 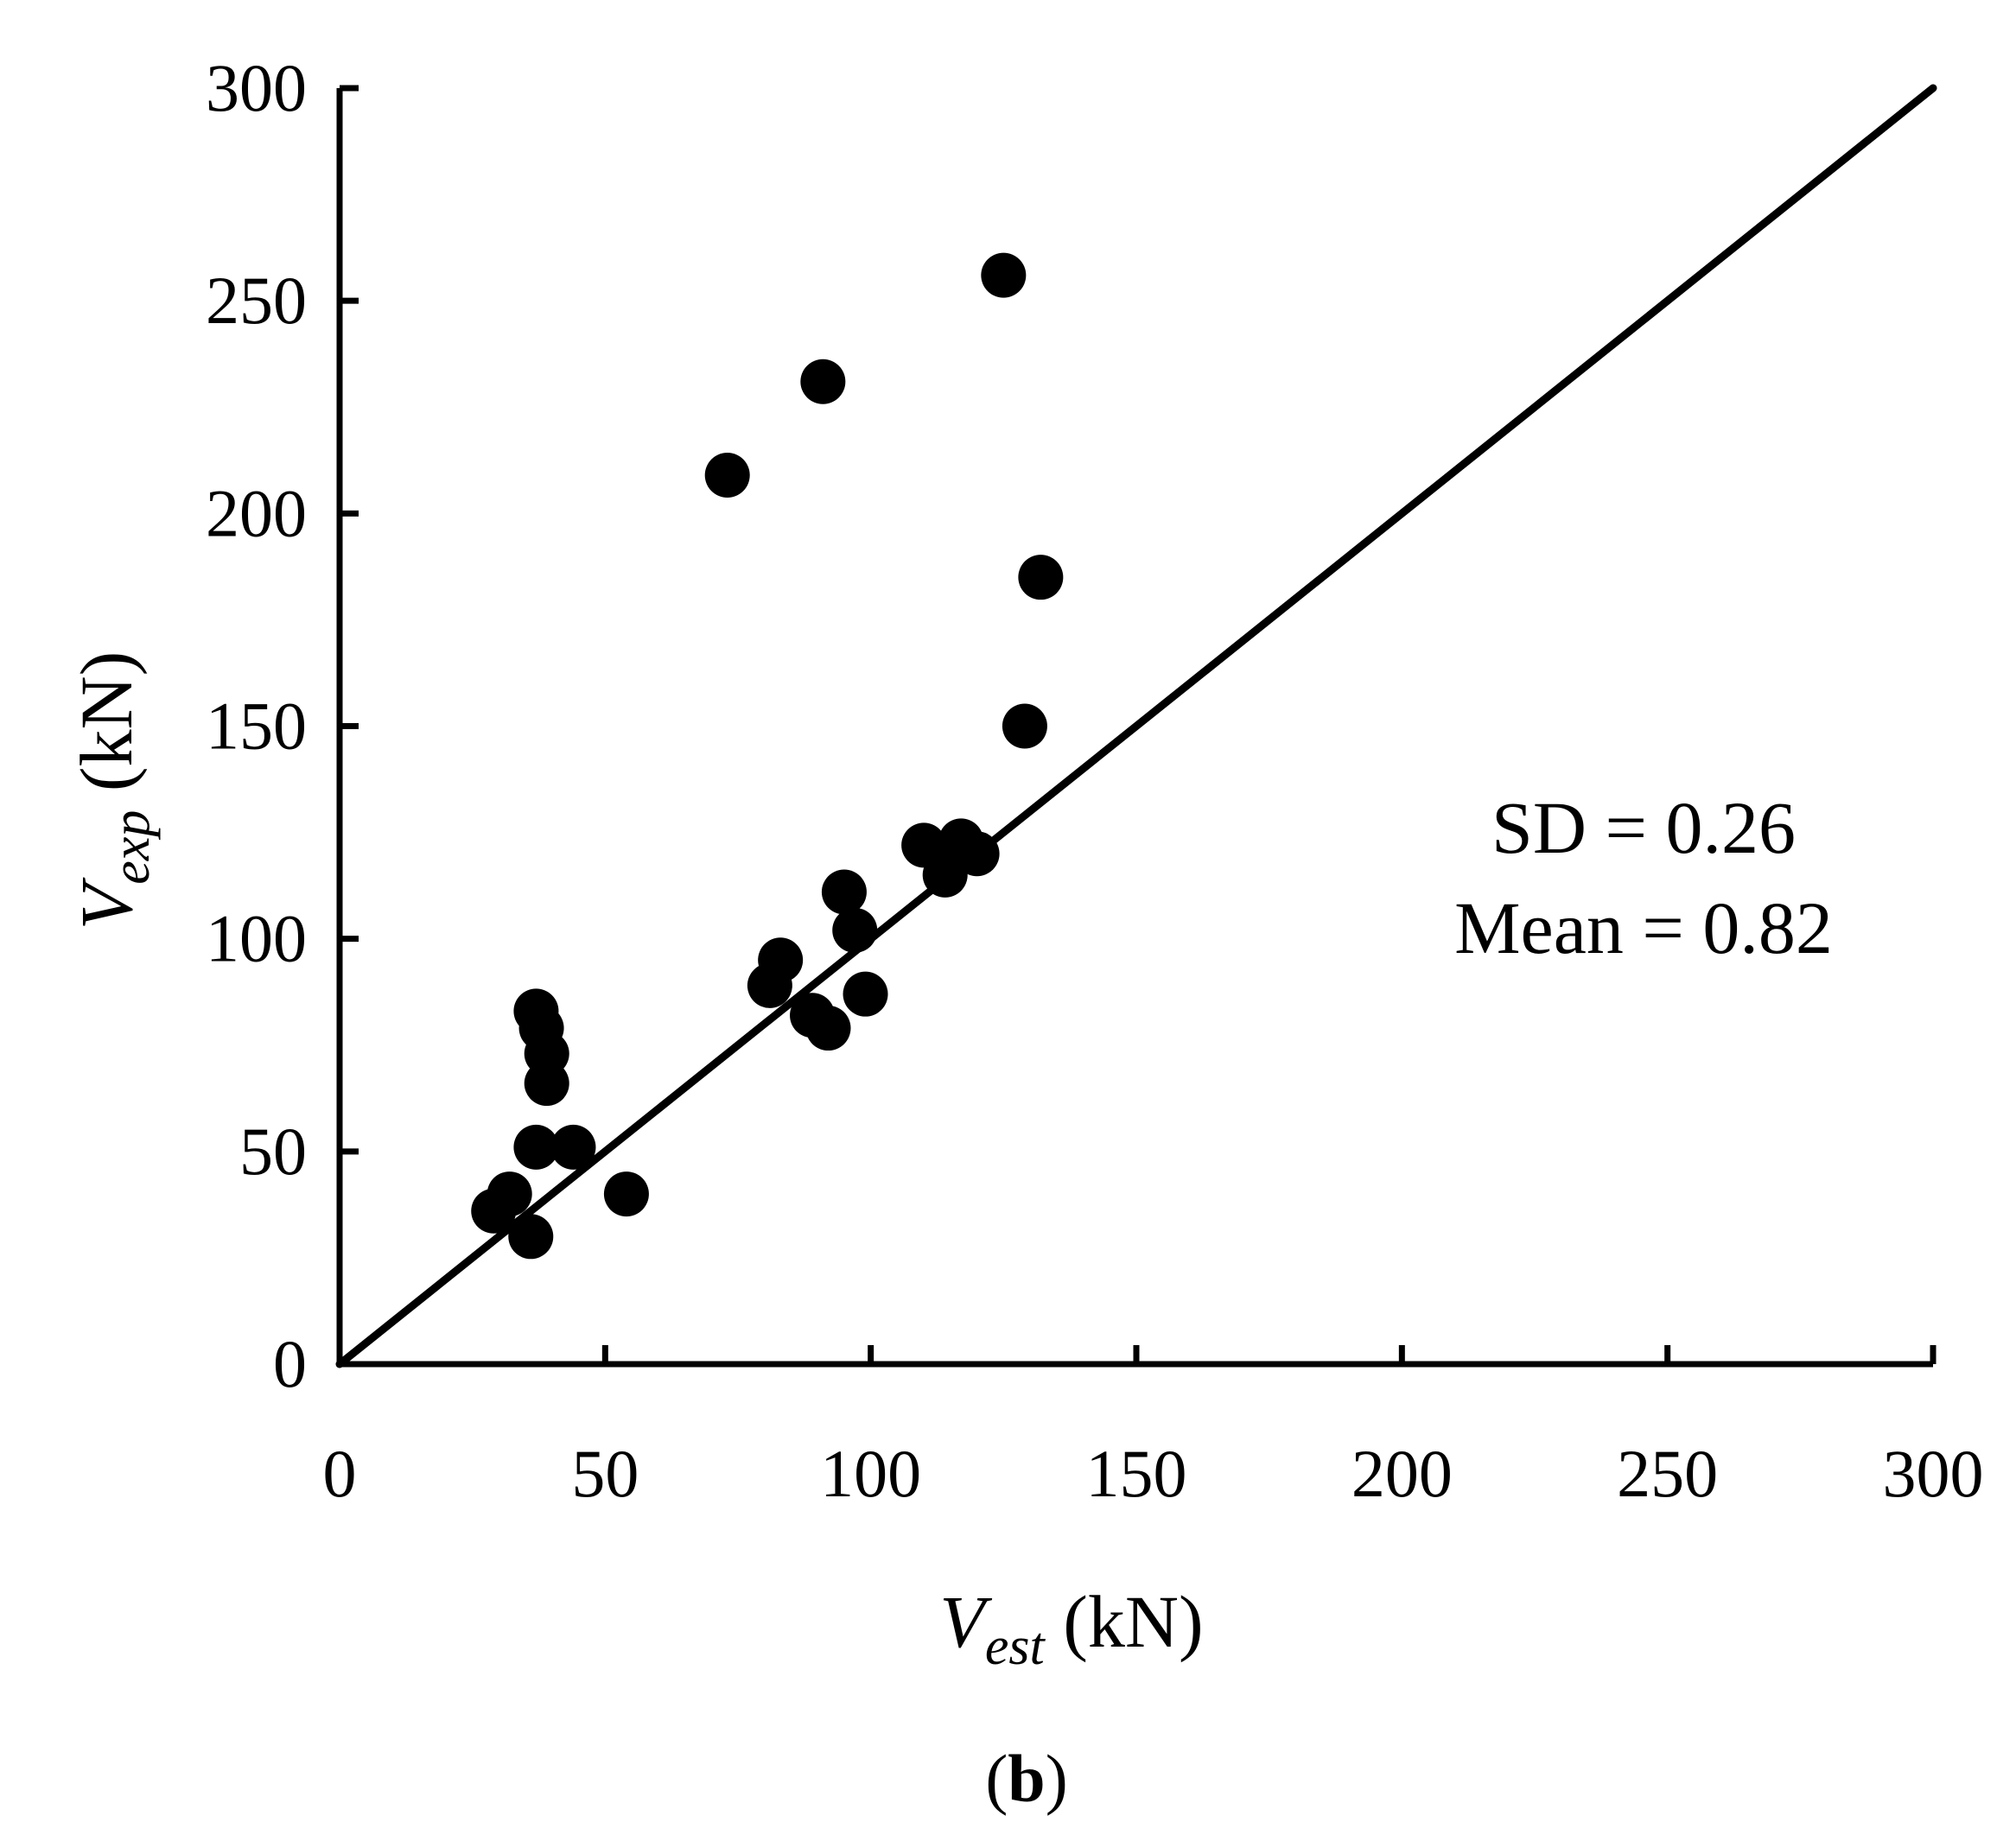 What do you see at coordinates (256, 300) in the screenshot?
I see `y-tick-label: 250` at bounding box center [256, 300].